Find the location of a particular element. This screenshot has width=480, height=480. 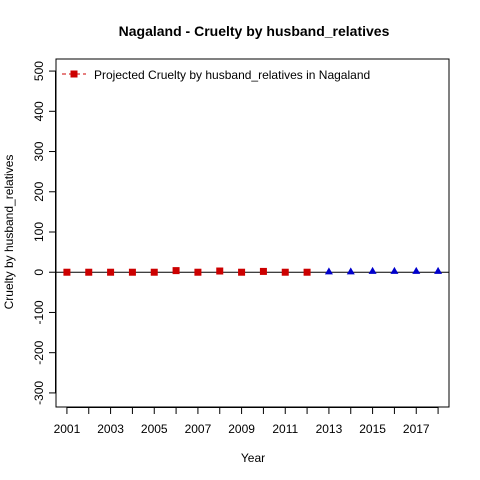

x-tick-label: 2011 is located at coordinates (285, 429).